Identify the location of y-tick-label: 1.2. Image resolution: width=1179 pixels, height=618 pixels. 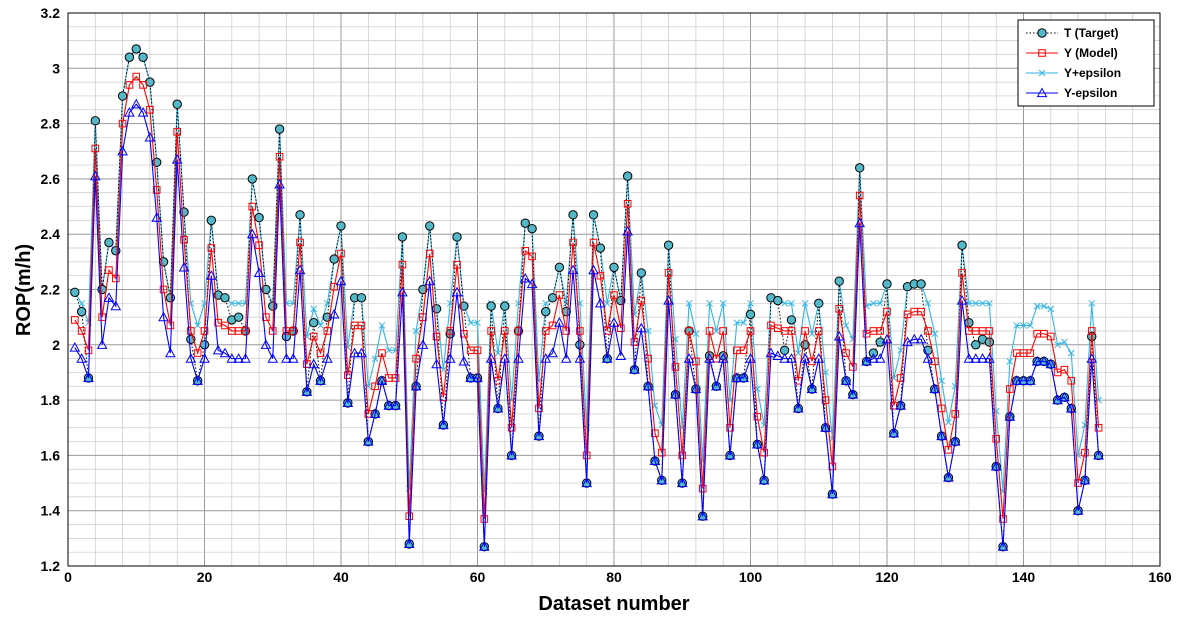
(51, 566).